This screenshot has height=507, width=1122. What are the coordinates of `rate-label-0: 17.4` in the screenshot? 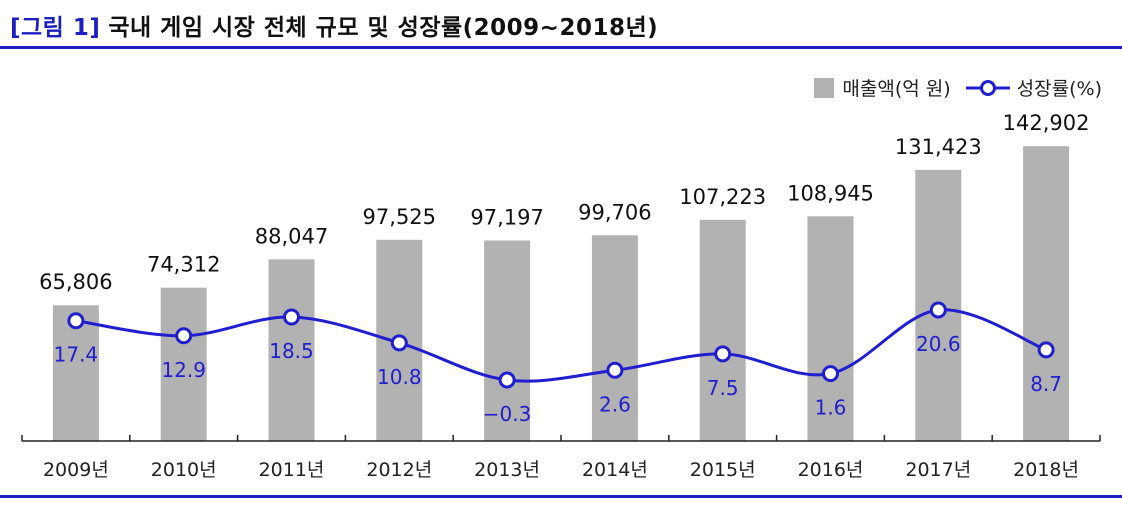 It's located at (76, 355).